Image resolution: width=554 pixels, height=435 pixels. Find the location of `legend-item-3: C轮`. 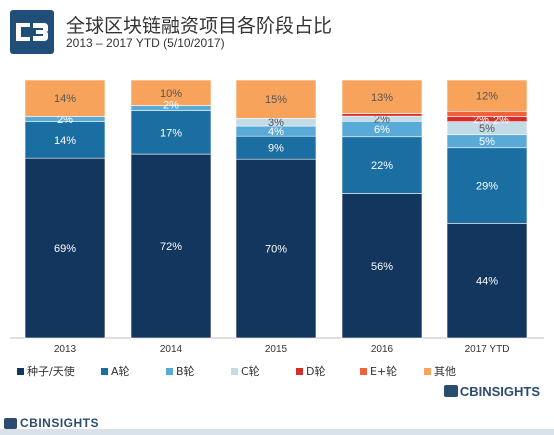

legend-item-3: C轮 is located at coordinates (245, 371).